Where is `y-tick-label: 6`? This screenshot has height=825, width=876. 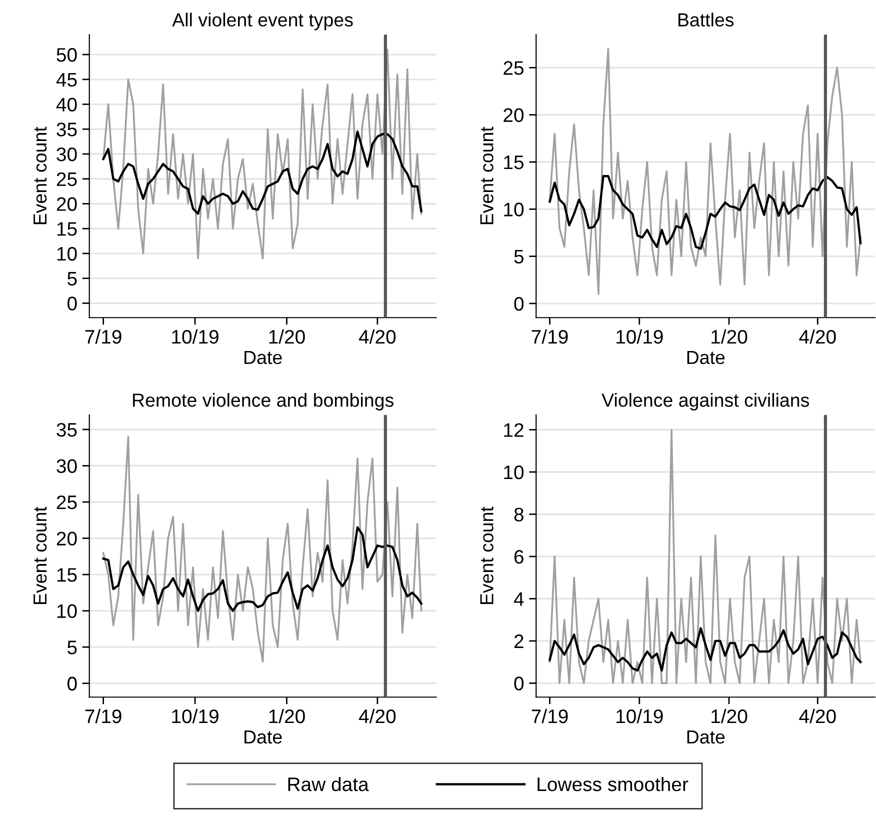
y-tick-label: 6 is located at coordinates (519, 557).